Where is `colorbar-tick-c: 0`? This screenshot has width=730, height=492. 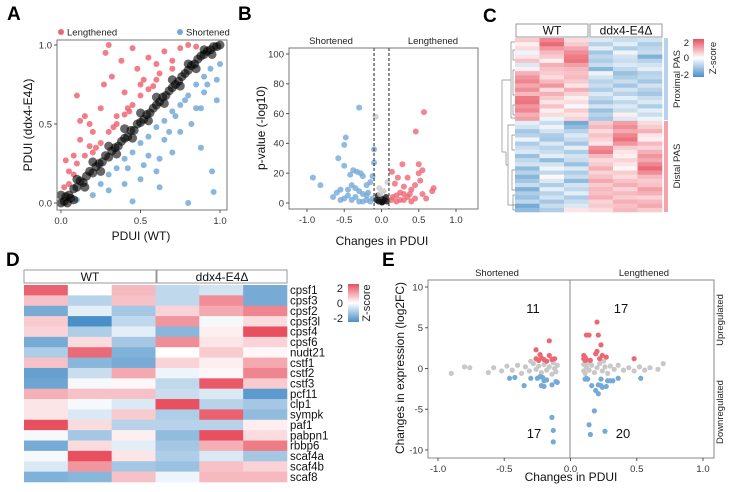
colorbar-tick-c: 0 is located at coordinates (686, 58).